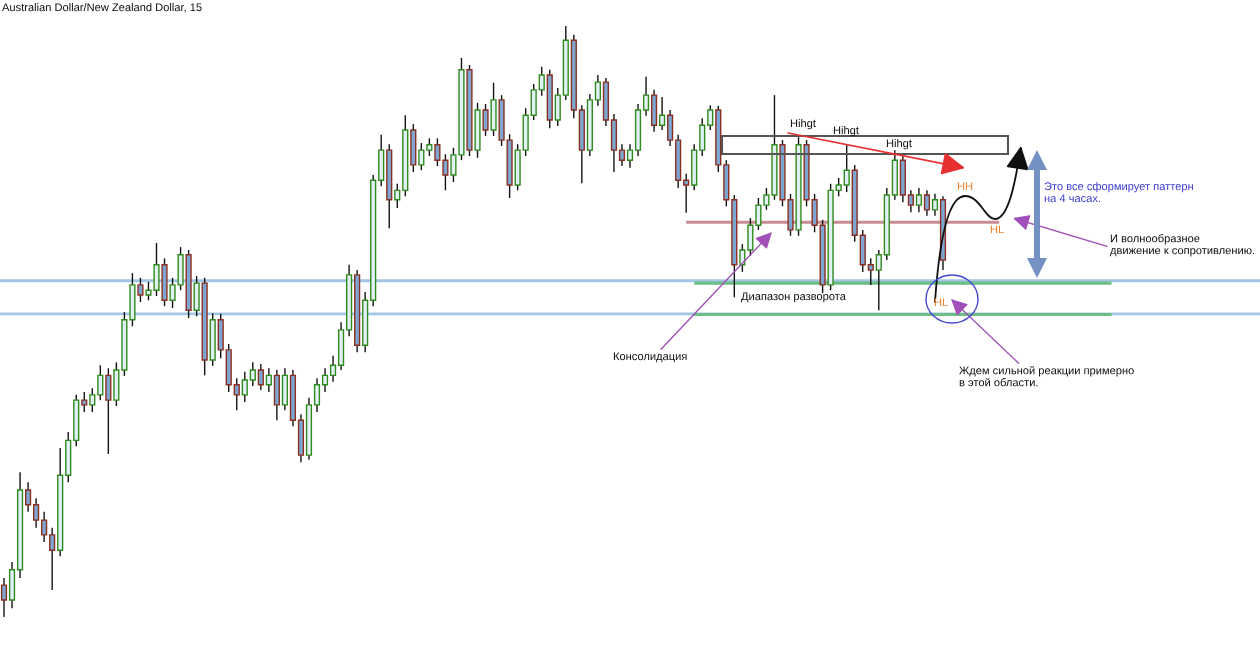  I want to click on annotation: Диапазон разворота, so click(793, 297).